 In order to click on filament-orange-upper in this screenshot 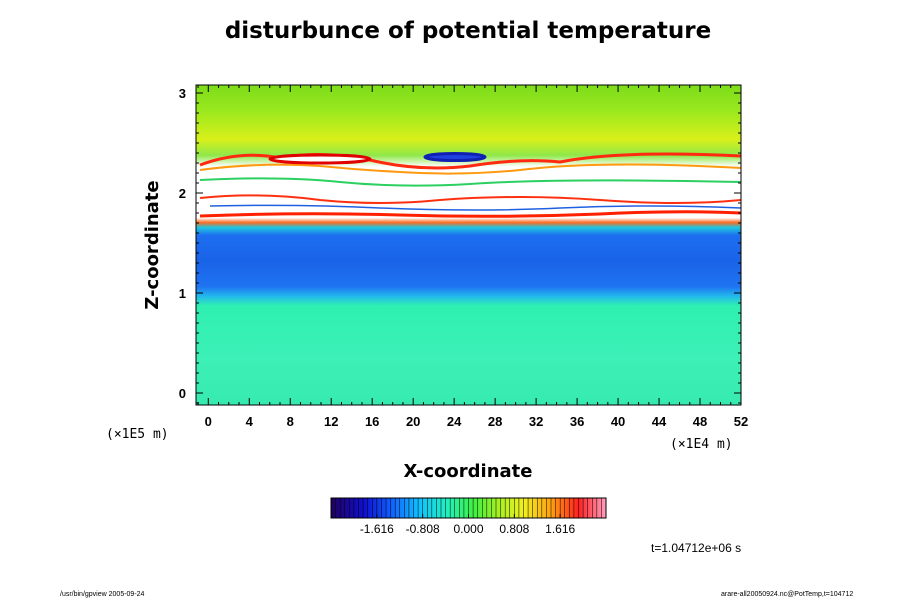, I will do `click(470, 169)`.